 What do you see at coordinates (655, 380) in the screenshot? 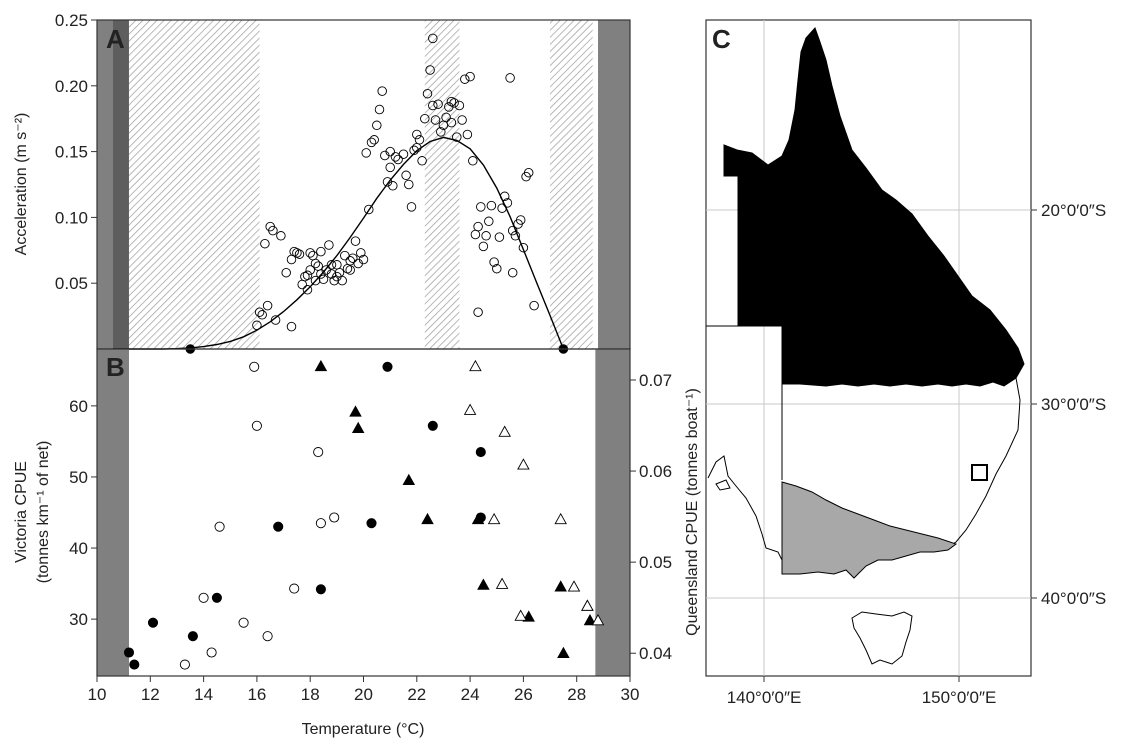
I see `panel-b-right-tick-label: 0.07` at bounding box center [655, 380].